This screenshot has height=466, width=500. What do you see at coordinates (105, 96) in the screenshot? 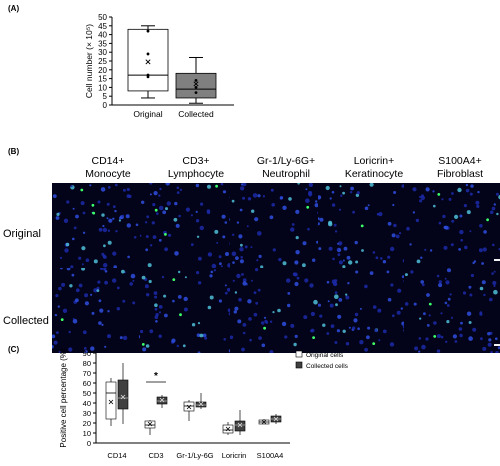
I see `y-tick-label: 5` at bounding box center [105, 96].